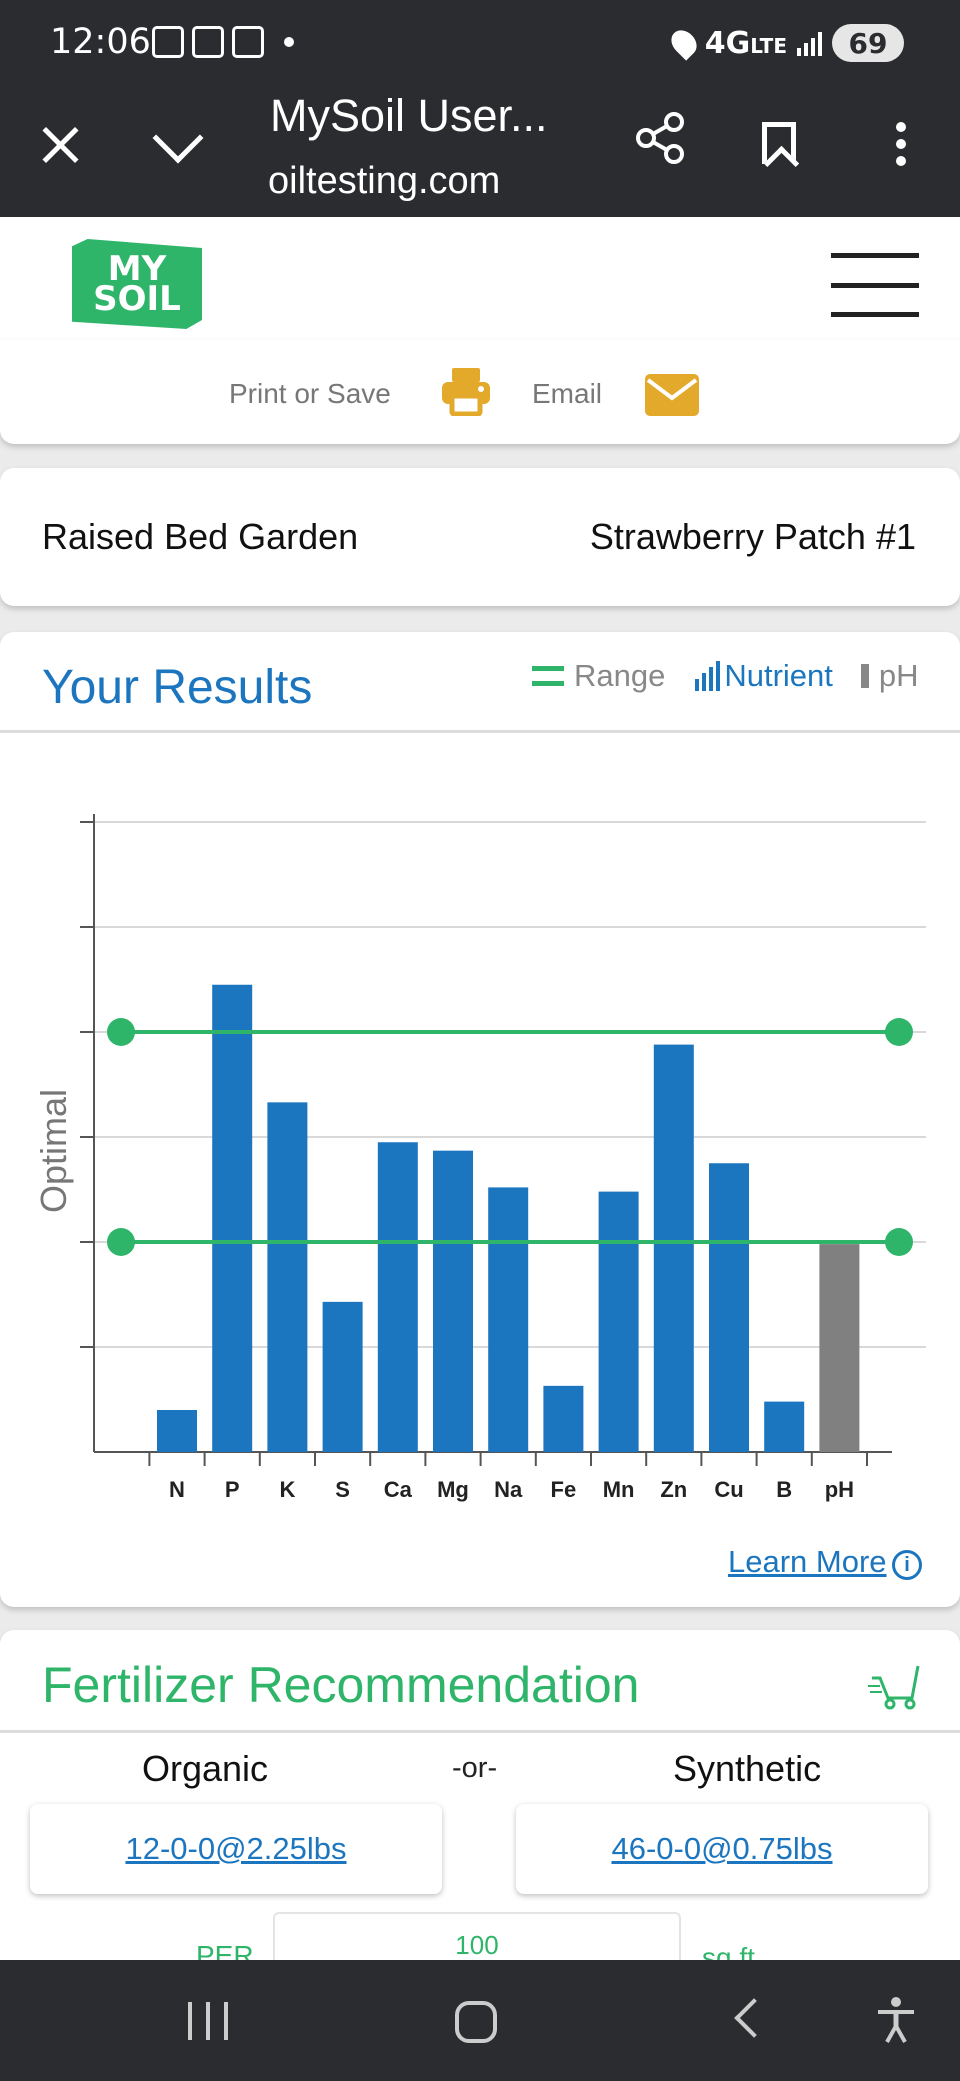 This screenshot has height=2081, width=960. What do you see at coordinates (310, 393) in the screenshot?
I see `print-label: Print or Save` at bounding box center [310, 393].